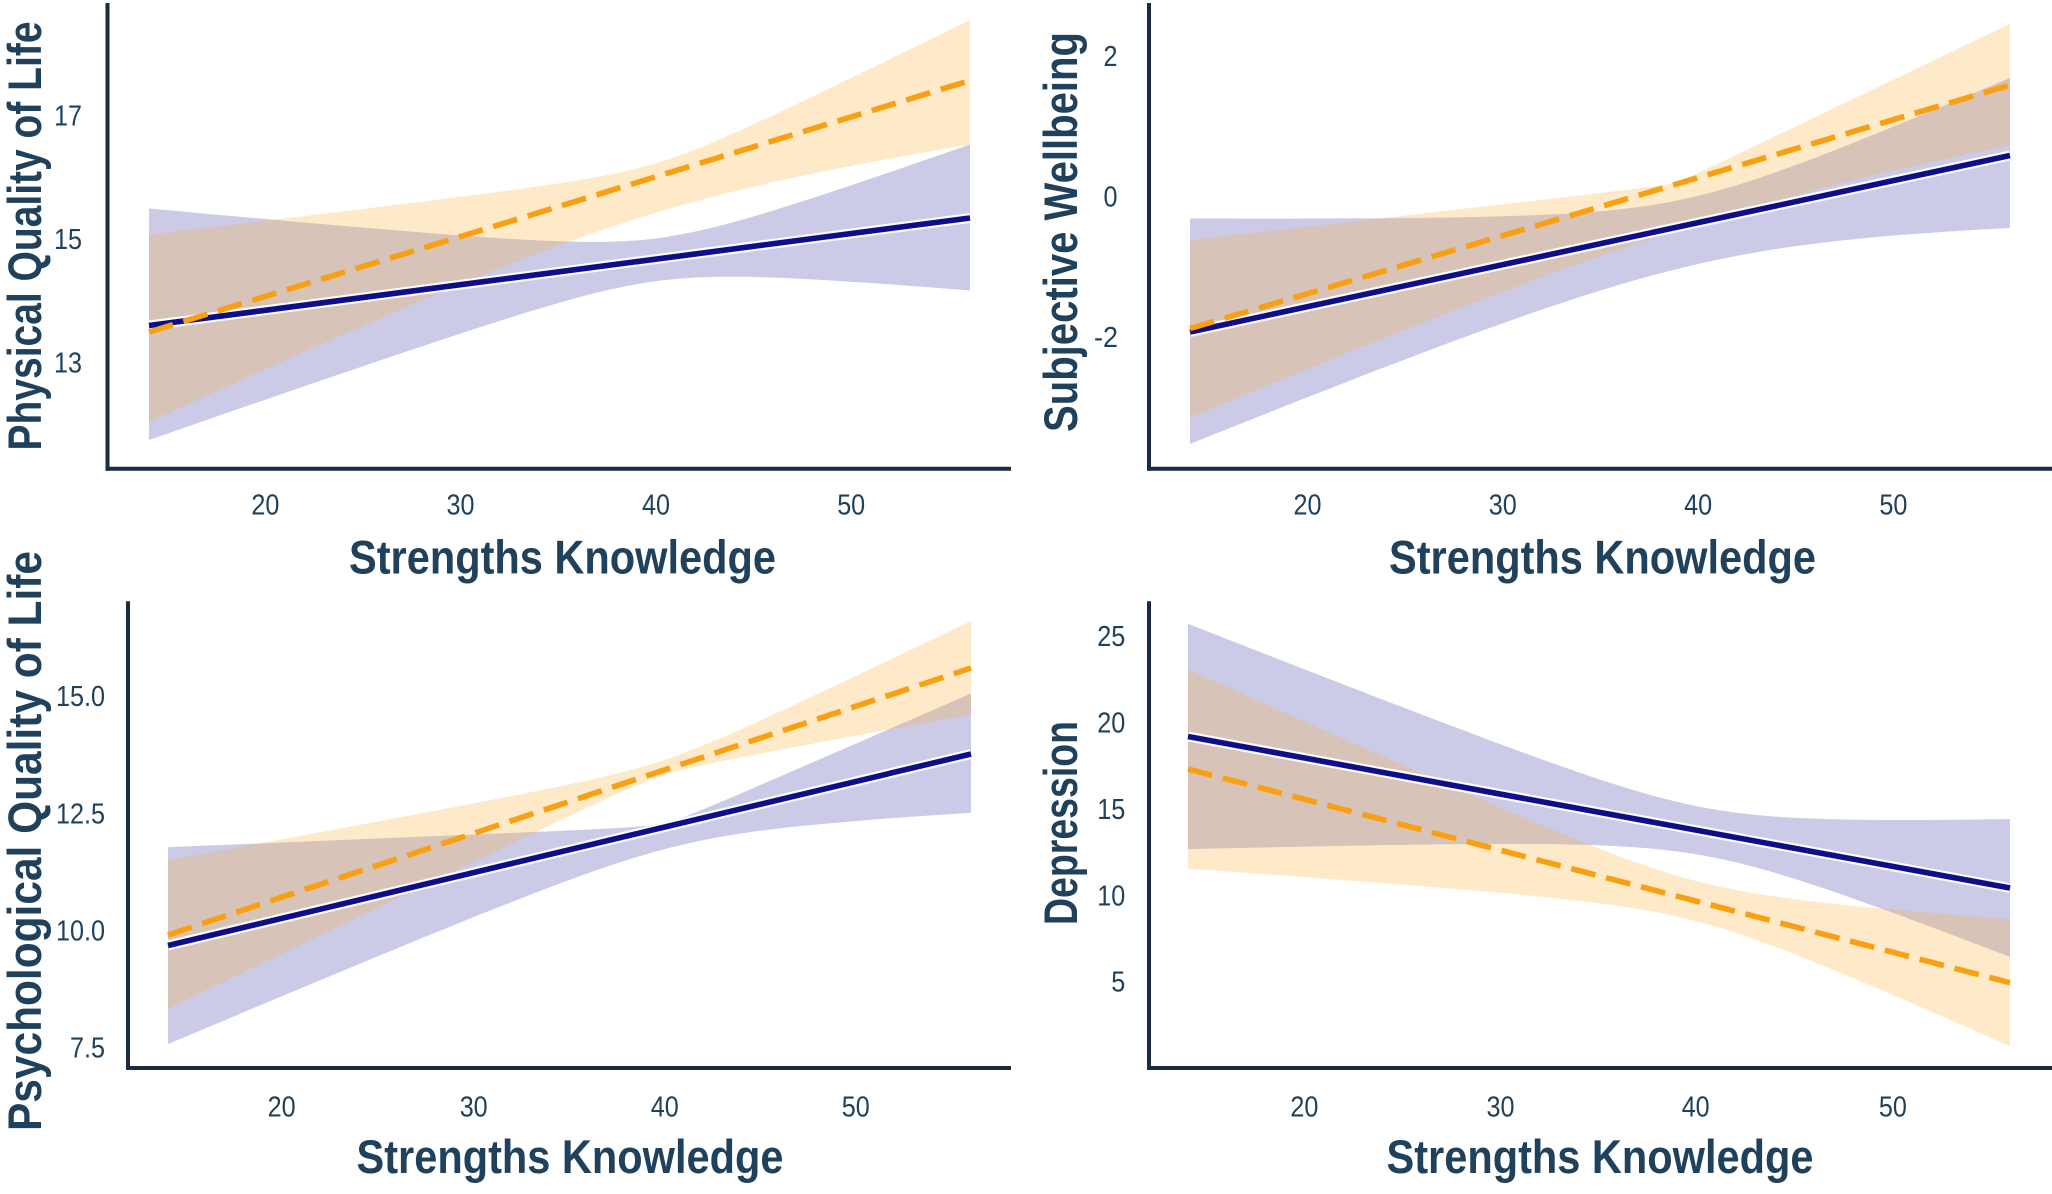  What do you see at coordinates (80, 932) in the screenshot?
I see `svg-text: 10.0` at bounding box center [80, 932].